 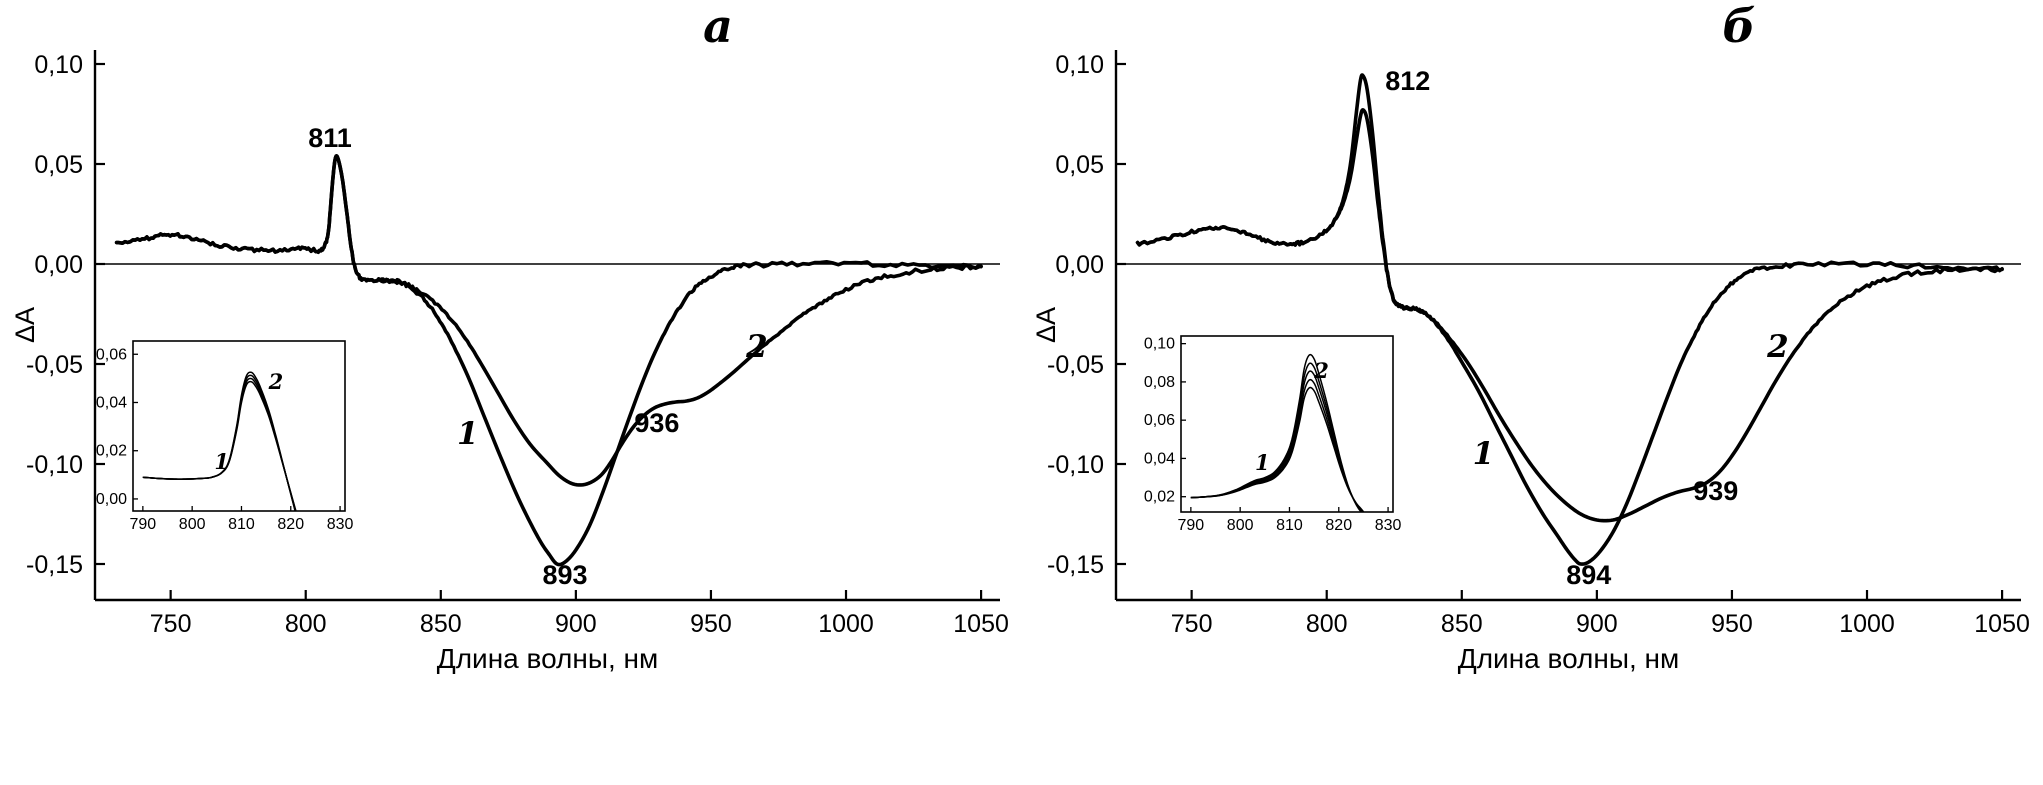 I want to click on inset-plot: 790 800 810 820 830 0,06 0,04 0,02 0,00 2 1, so click(x=225, y=436).